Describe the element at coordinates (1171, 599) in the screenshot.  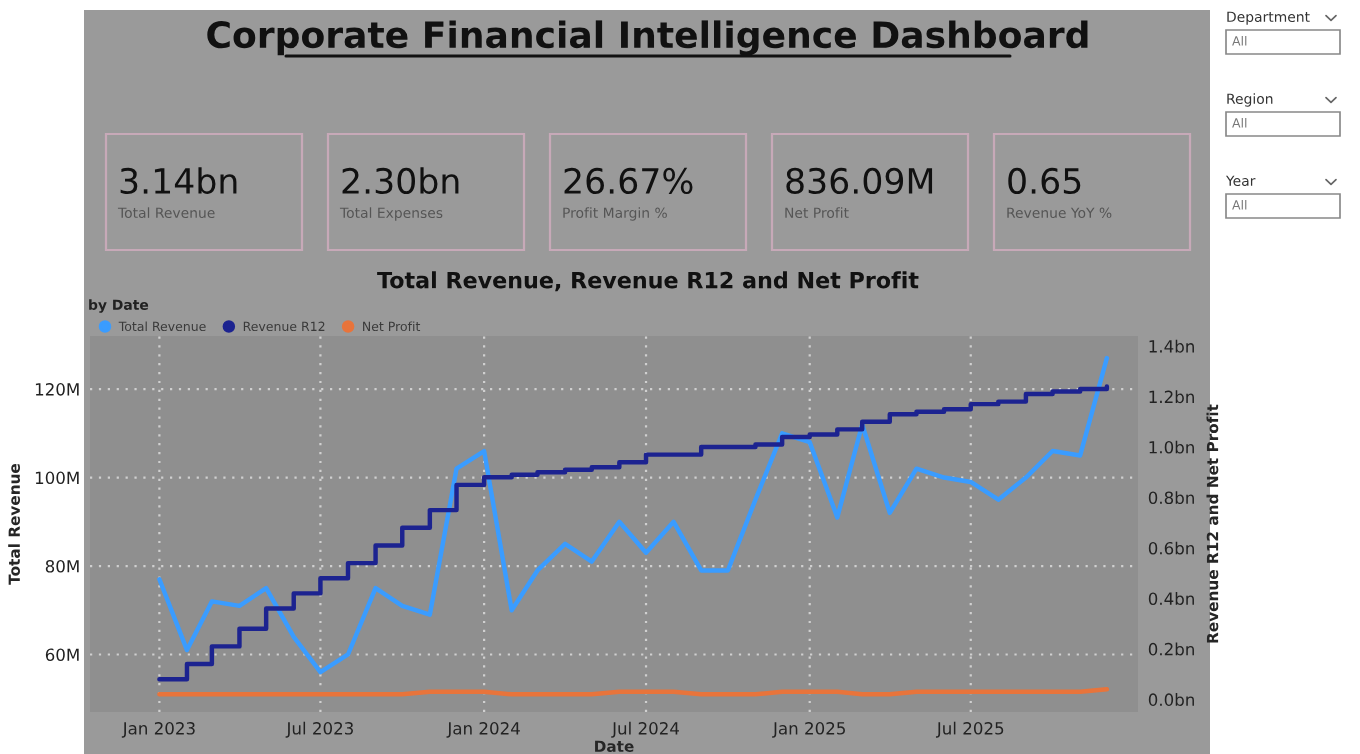
I see `y2-tick-label: 0.4bn` at that location.